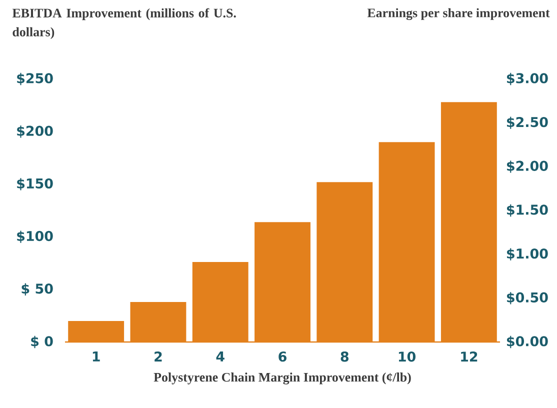  Describe the element at coordinates (527, 342) in the screenshot. I see `y2-tick-label: $0.00` at that location.